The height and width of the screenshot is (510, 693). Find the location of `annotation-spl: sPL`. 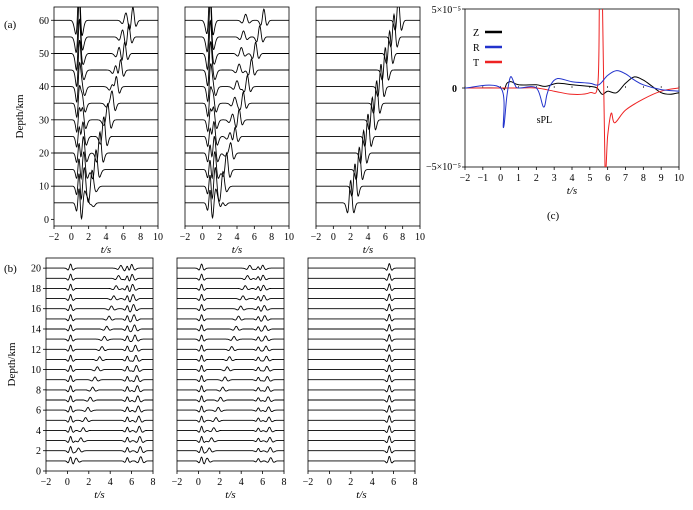

annotation-spl: sPL is located at coordinates (545, 120).